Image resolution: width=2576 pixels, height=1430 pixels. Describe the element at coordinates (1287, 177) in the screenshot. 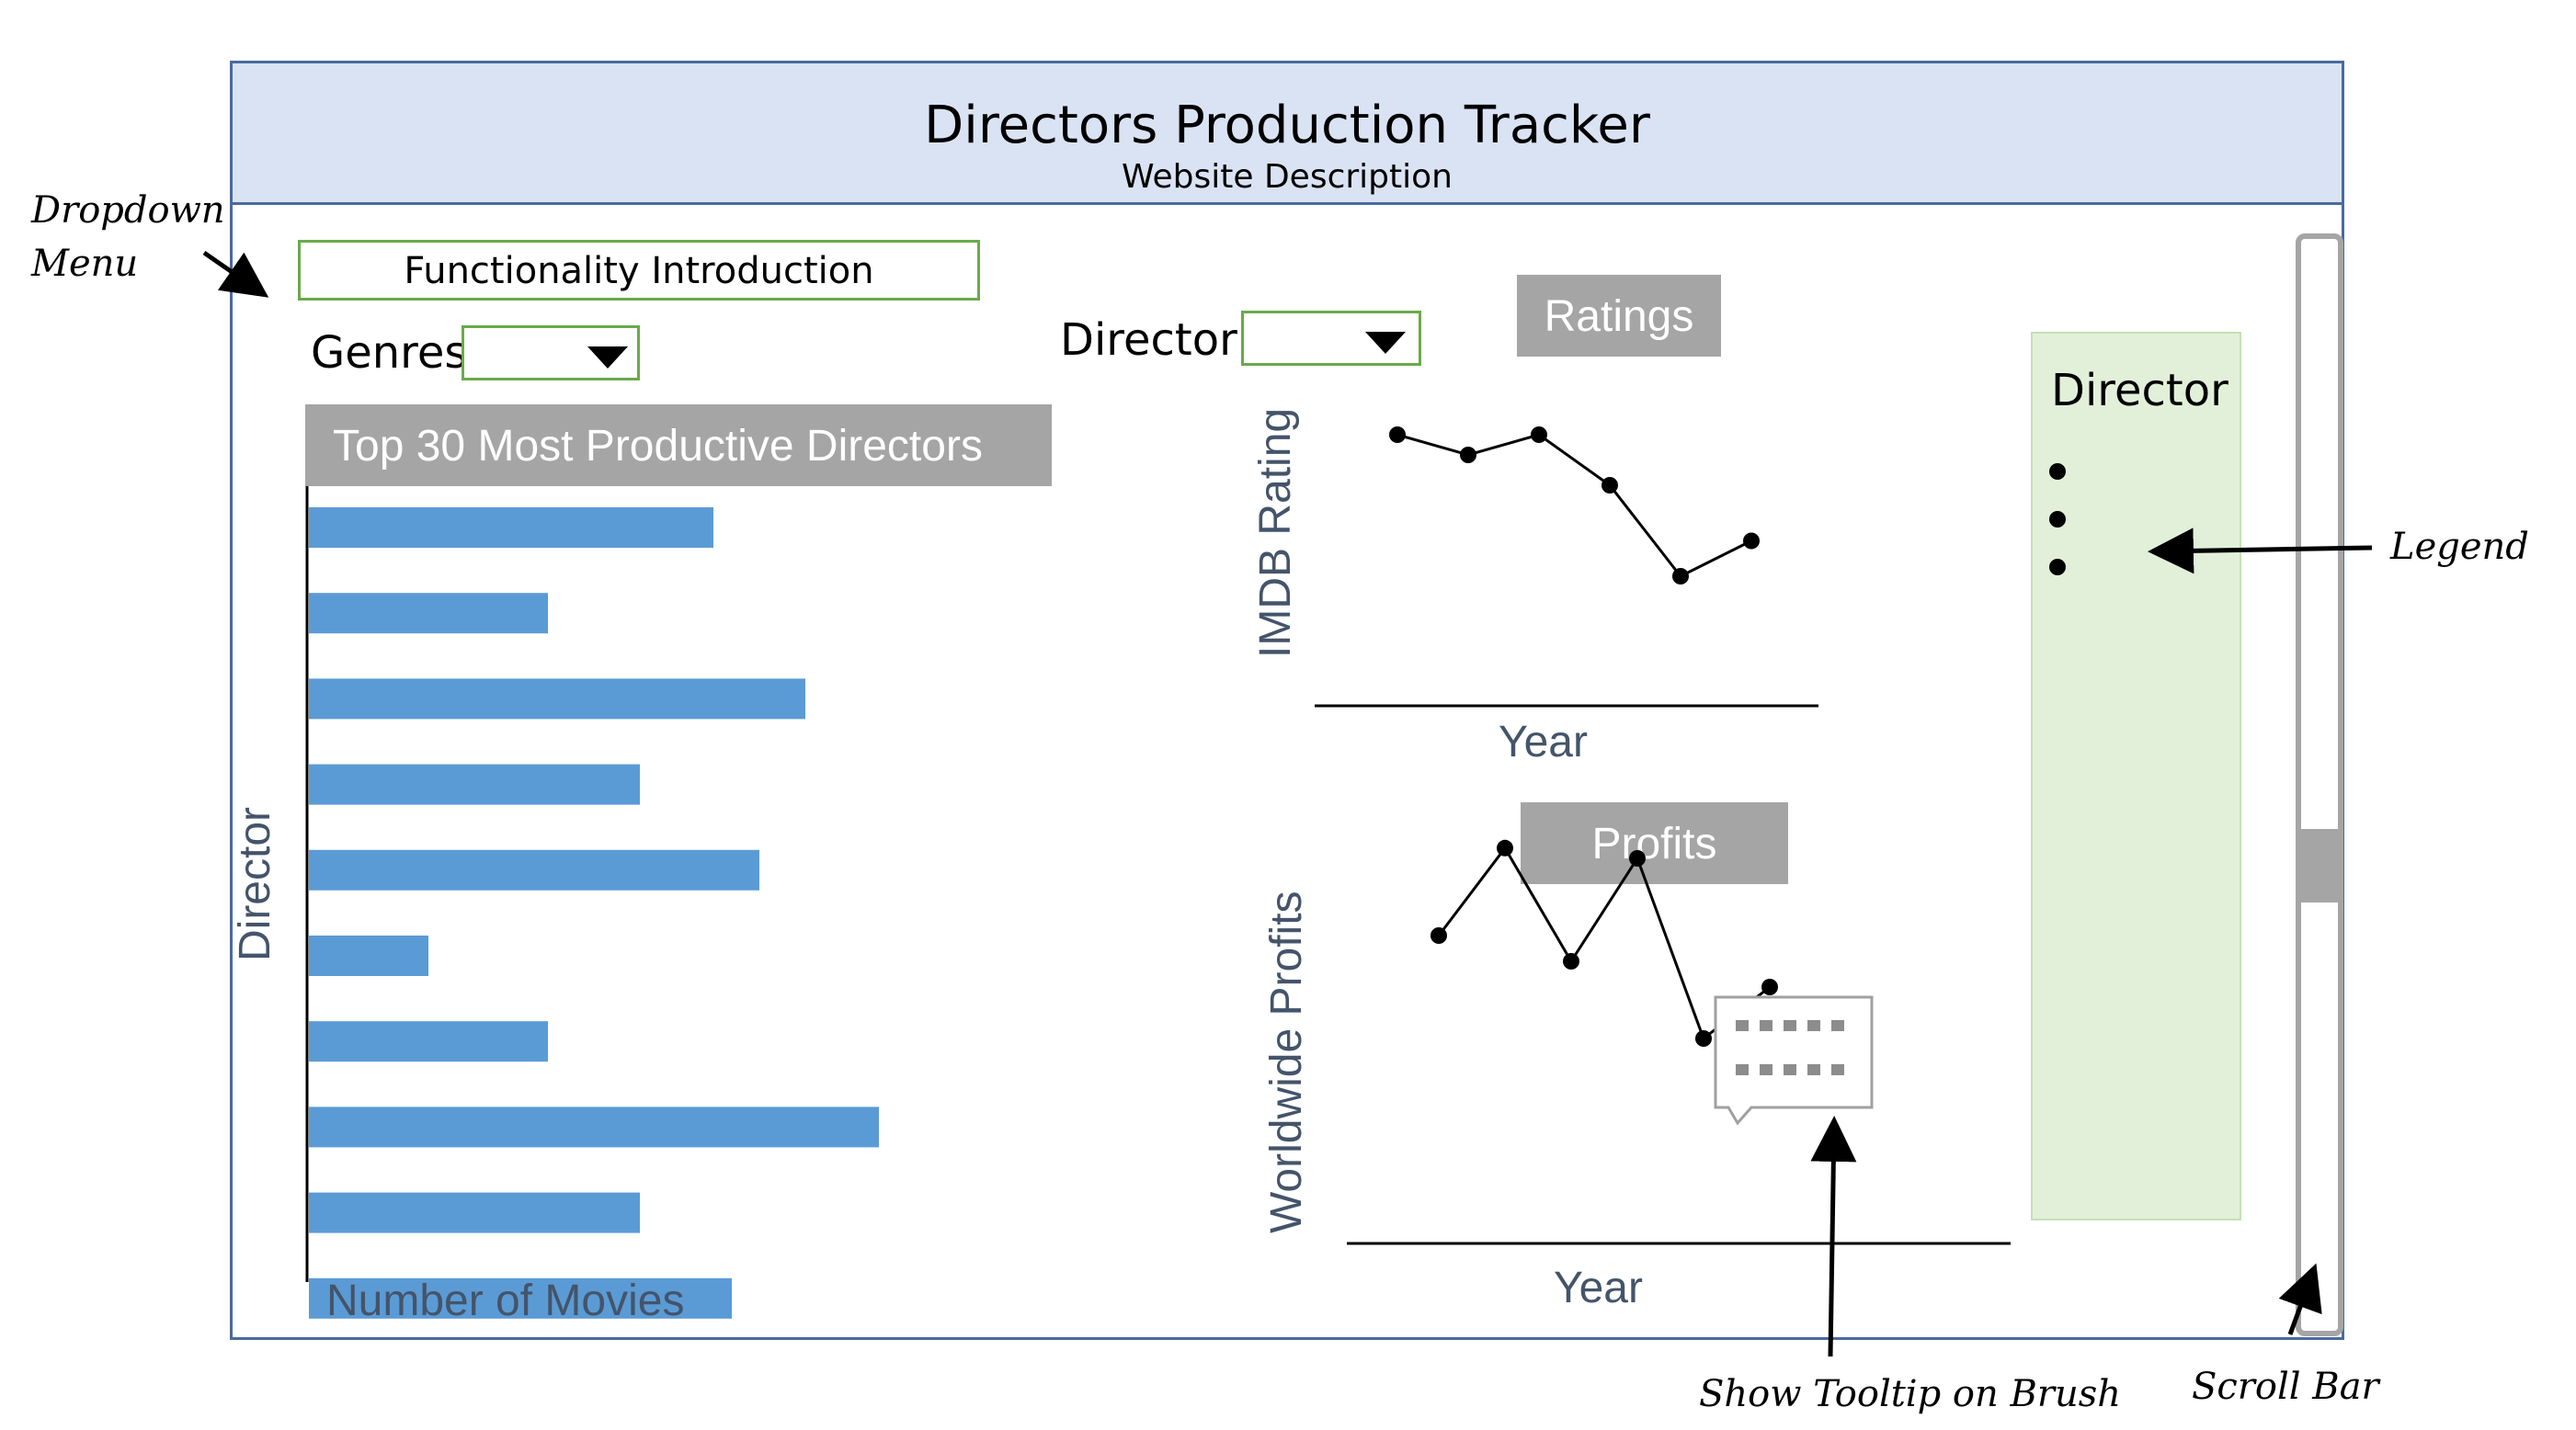

I see `page-subtitle: Website Description` at that location.